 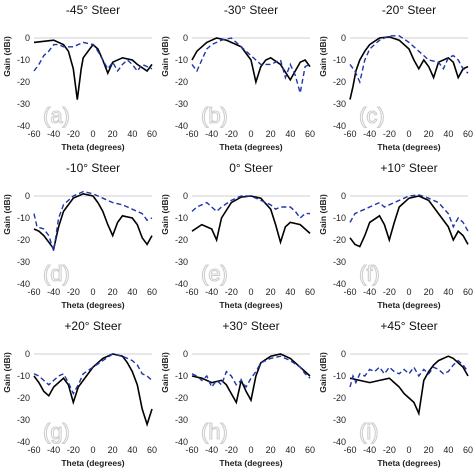 I want to click on chart-title: +20° Steer, so click(x=92, y=326).